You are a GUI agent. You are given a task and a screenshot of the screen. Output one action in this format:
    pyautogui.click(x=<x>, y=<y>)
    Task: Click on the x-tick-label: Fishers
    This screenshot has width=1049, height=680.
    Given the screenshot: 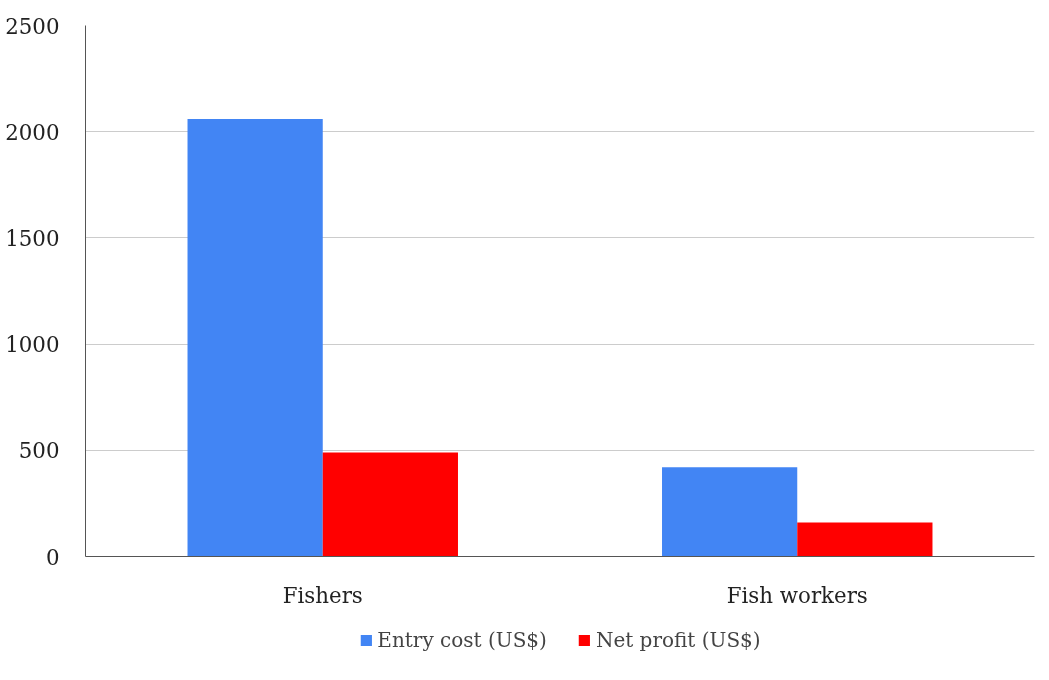 What is the action you would take?
    pyautogui.click(x=322, y=595)
    